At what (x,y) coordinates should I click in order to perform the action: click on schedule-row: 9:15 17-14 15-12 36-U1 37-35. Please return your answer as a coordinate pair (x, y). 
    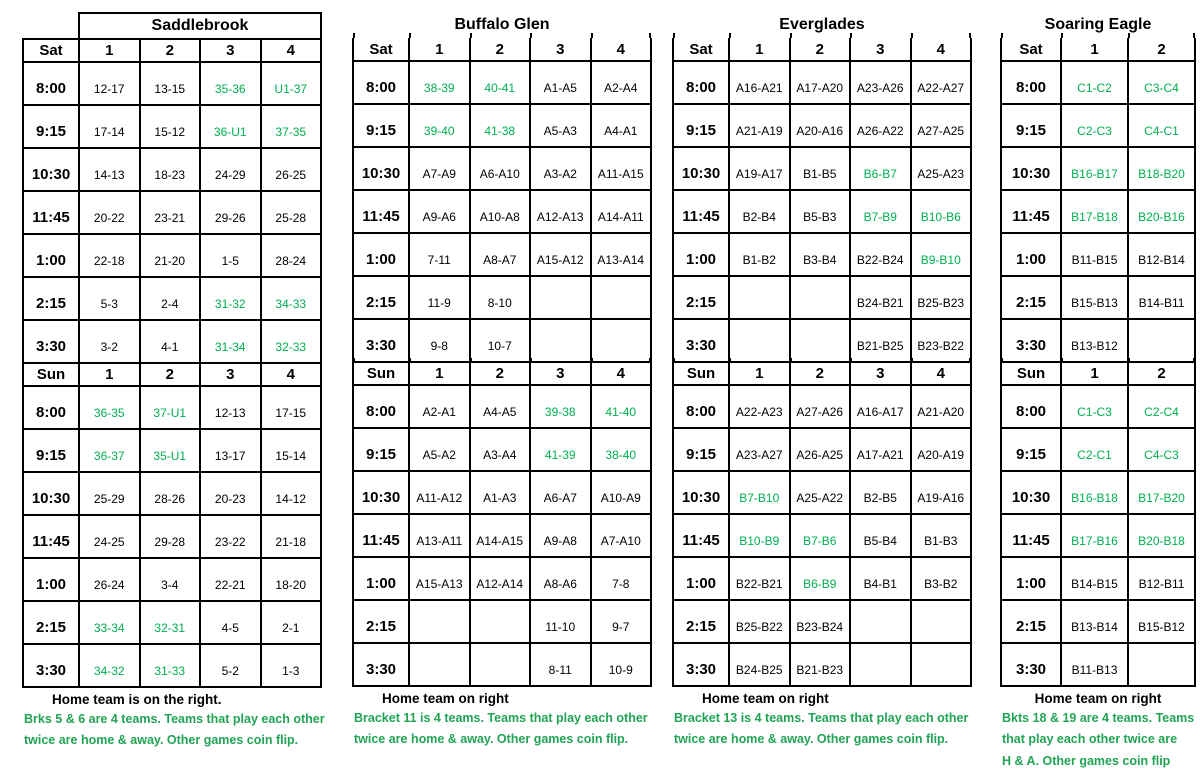
    Looking at the image, I should click on (172, 126).